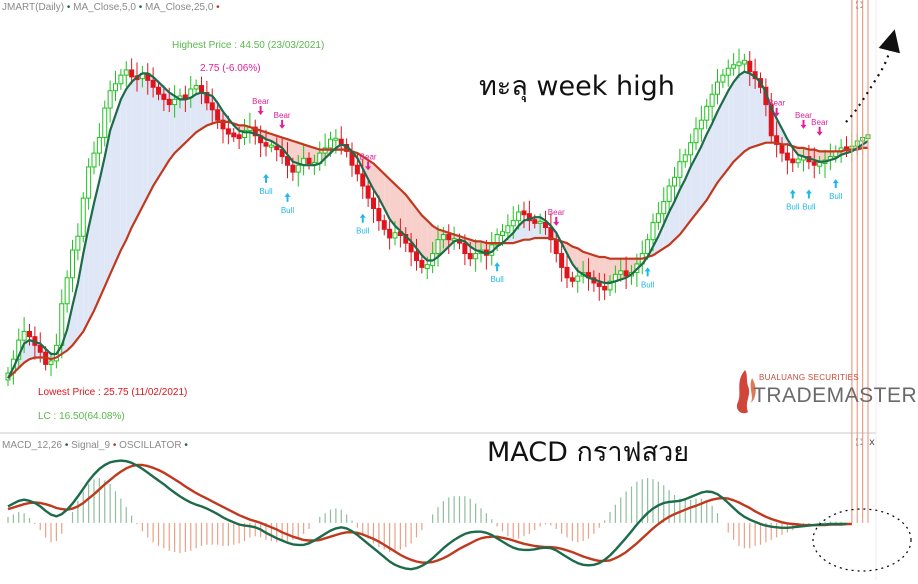 Image resolution: width=918 pixels, height=584 pixels. I want to click on signal-legend: Signal_9, so click(91, 445).